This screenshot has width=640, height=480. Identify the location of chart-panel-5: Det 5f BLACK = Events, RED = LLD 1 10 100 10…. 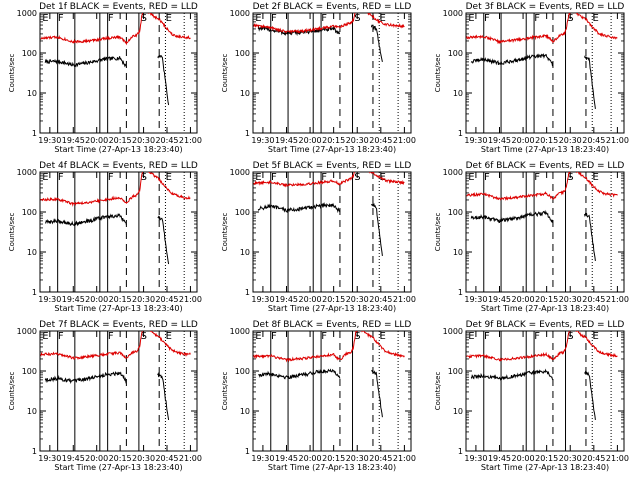
(318, 237).